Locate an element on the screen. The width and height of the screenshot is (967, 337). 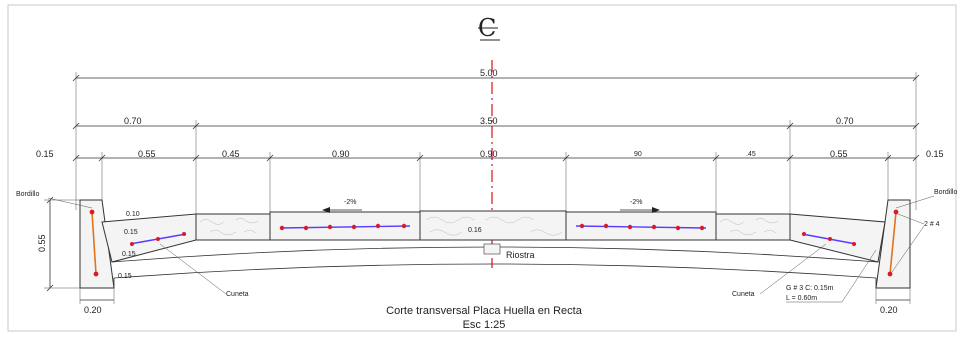
bordillo-left-label: Bordillo is located at coordinates (27, 194).